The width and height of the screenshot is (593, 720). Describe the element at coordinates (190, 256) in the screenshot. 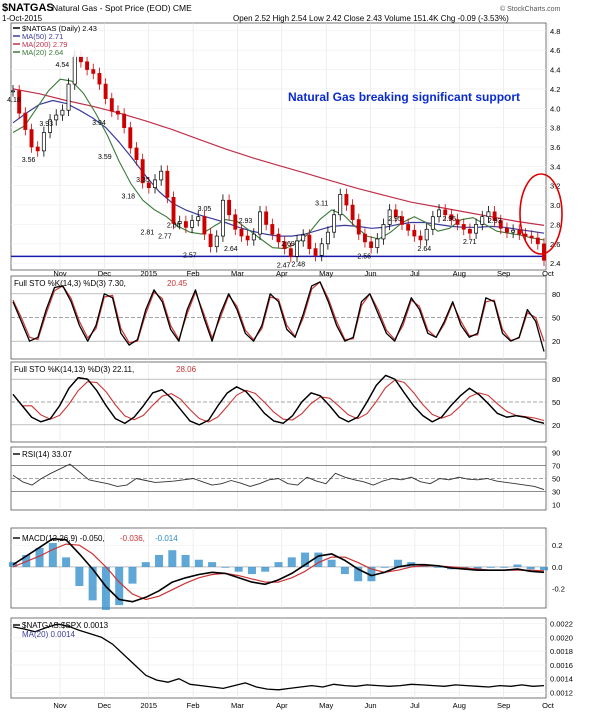

I see `price-value-label-11: 2.57` at that location.